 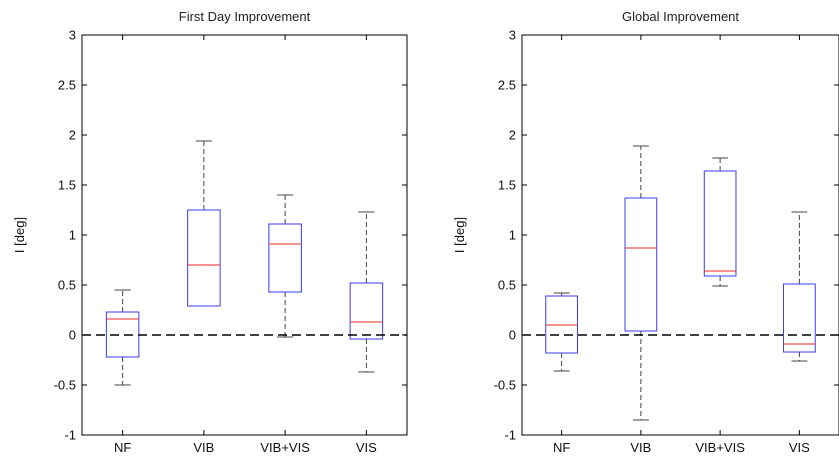 What do you see at coordinates (680, 16) in the screenshot?
I see `chart-title: Global Improvement` at bounding box center [680, 16].